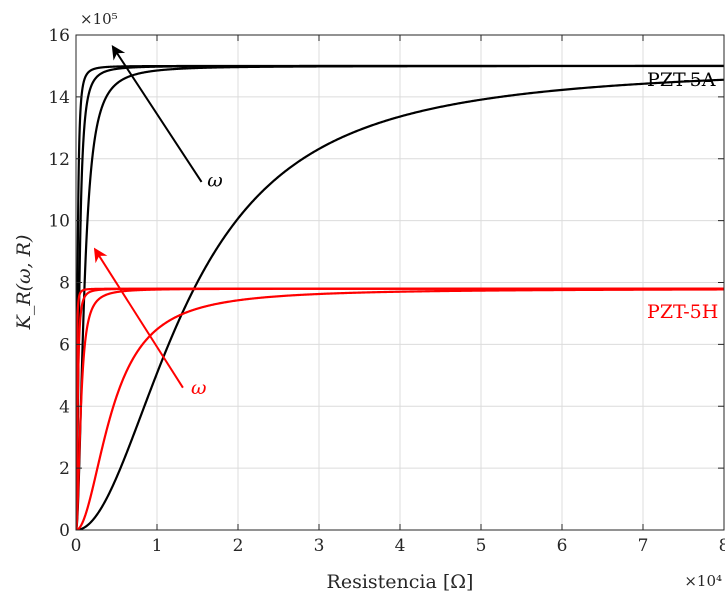  I want to click on x-tick-label: 0, so click(76, 546).